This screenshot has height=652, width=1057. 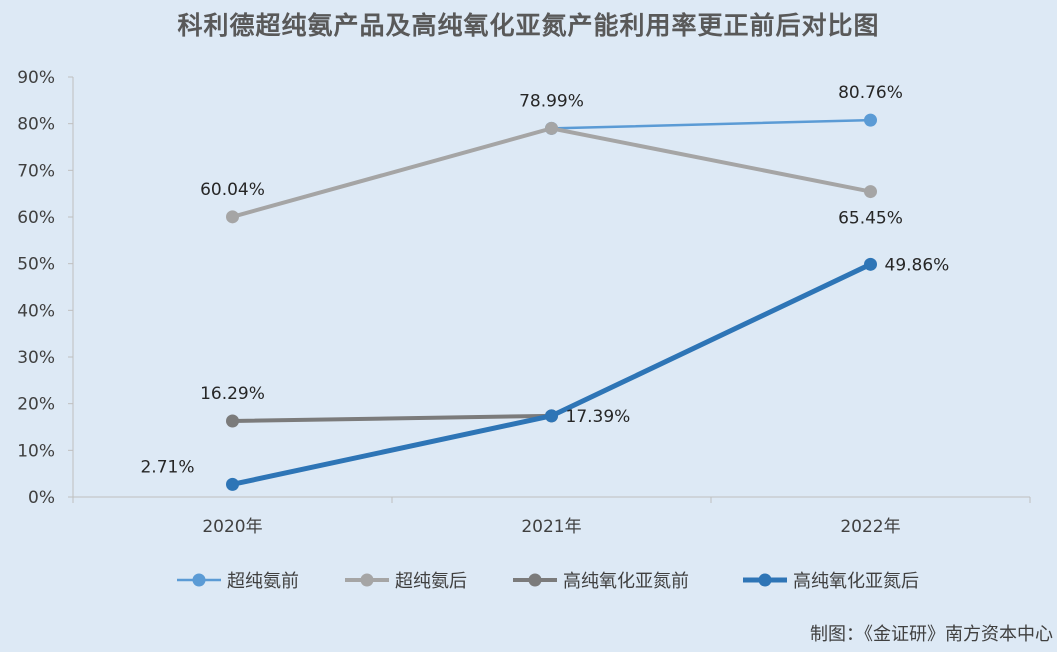 What do you see at coordinates (36, 125) in the screenshot?
I see `y-tick-label: 80%` at bounding box center [36, 125].